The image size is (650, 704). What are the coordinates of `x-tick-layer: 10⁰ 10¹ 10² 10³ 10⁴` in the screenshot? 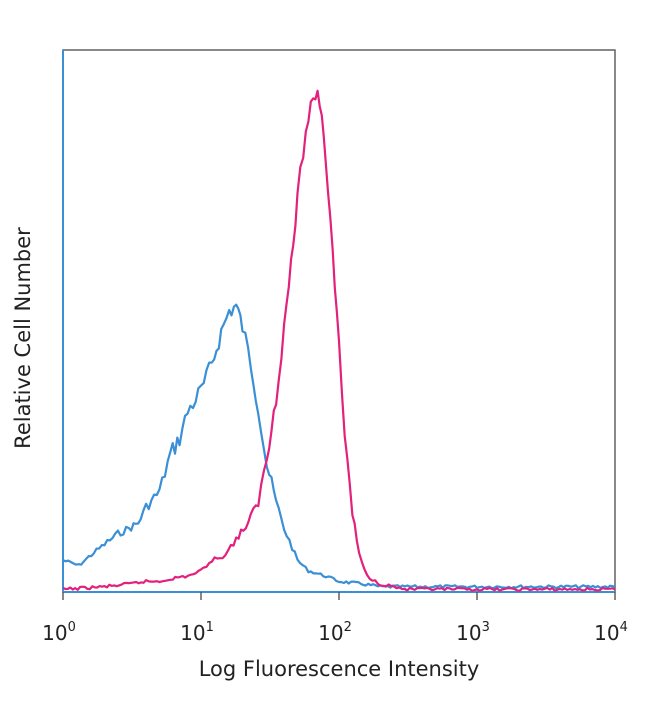 It's located at (335, 618).